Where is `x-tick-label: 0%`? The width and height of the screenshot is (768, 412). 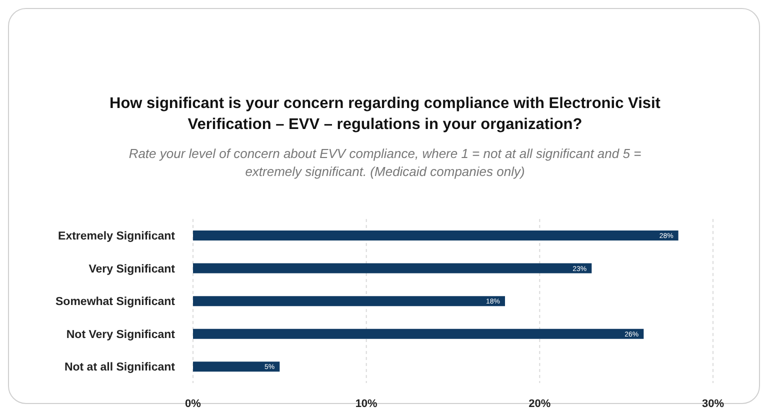
x-tick-label: 0% is located at coordinates (193, 404).